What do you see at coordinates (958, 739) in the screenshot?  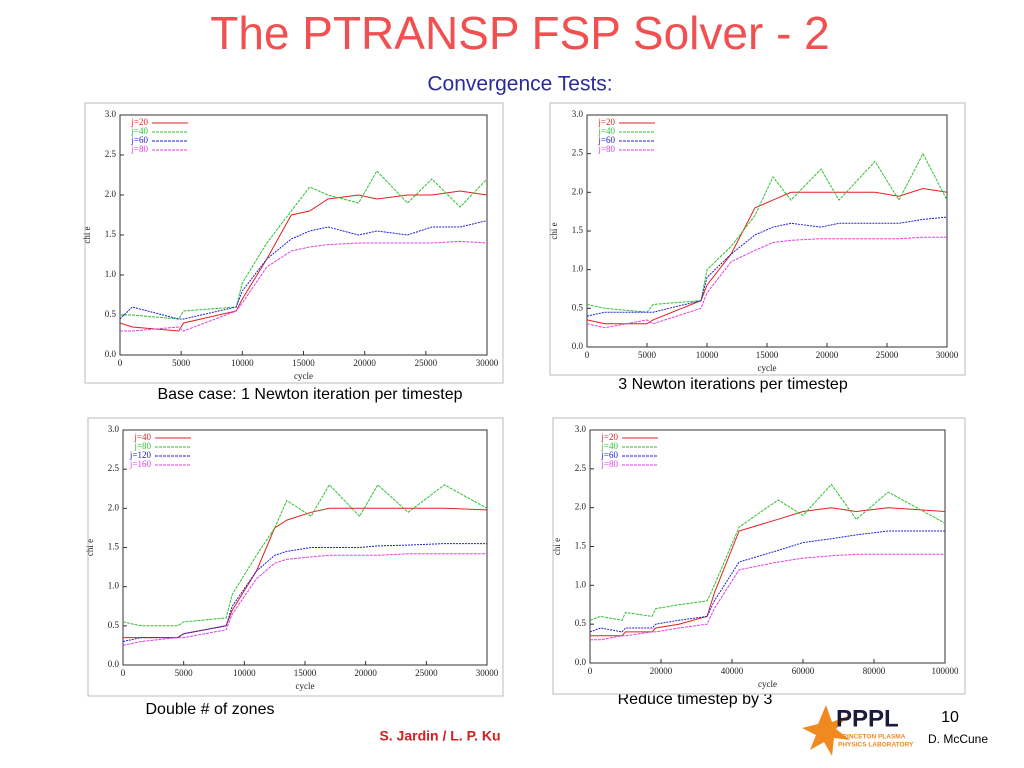 I see `presenter: D. McCune` at bounding box center [958, 739].